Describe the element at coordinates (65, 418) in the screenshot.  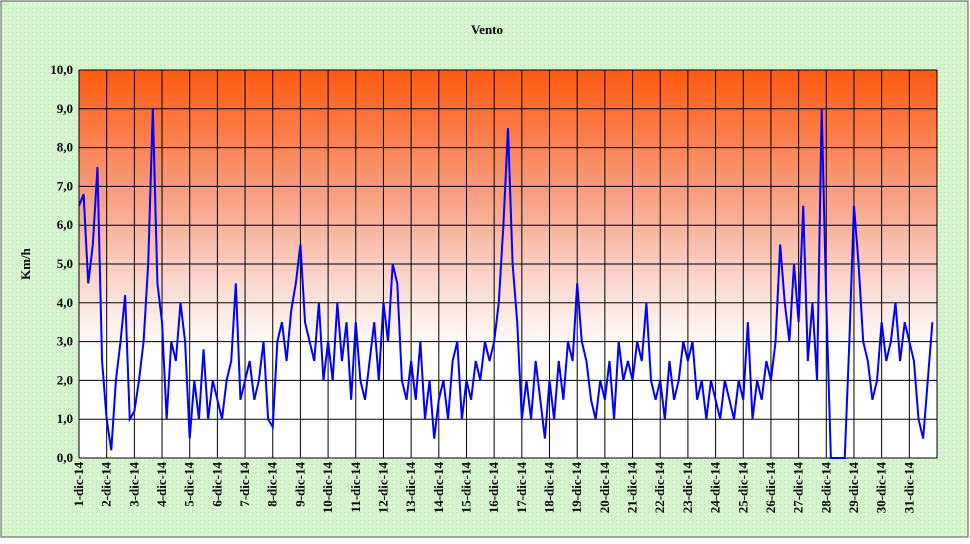
I see `y-tick-label: 1,0` at that location.